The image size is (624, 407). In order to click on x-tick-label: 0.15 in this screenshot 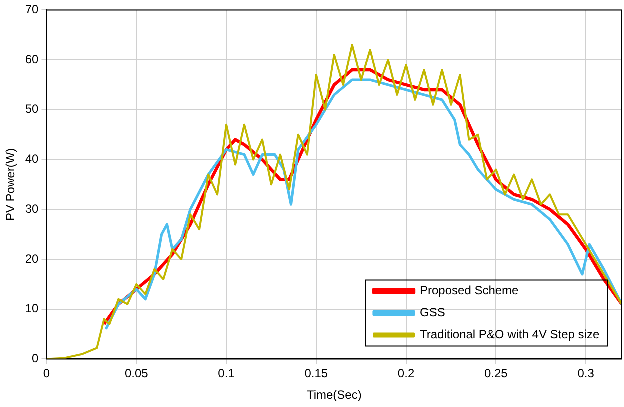, I will do `click(316, 373)`.